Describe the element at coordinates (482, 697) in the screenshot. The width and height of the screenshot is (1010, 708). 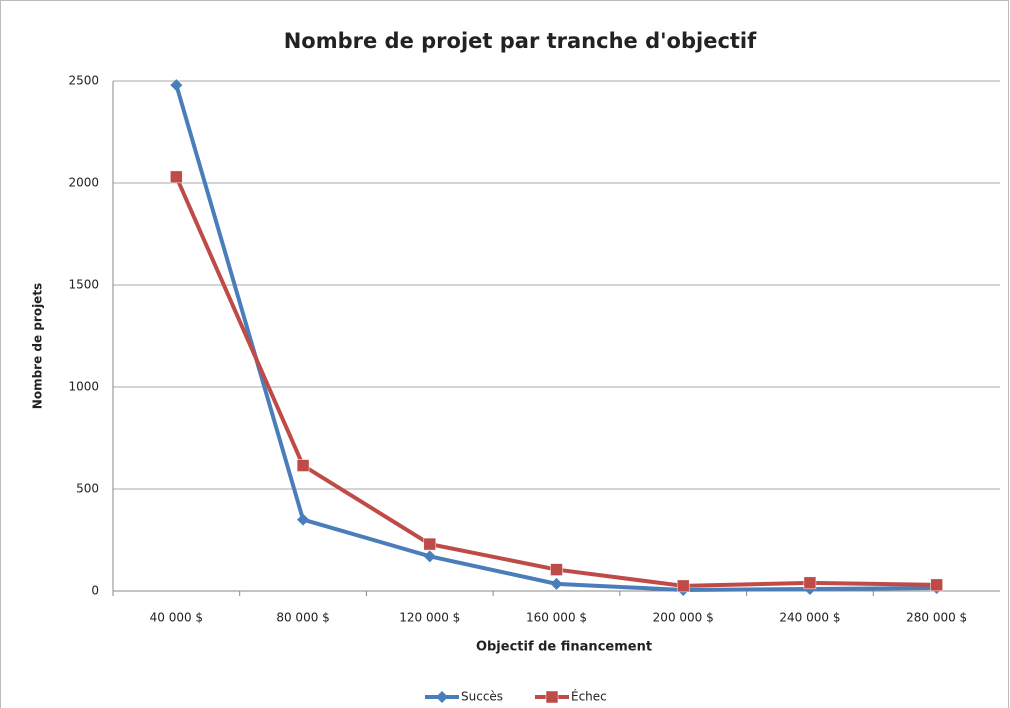
I see `legend-label: Succès` at that location.